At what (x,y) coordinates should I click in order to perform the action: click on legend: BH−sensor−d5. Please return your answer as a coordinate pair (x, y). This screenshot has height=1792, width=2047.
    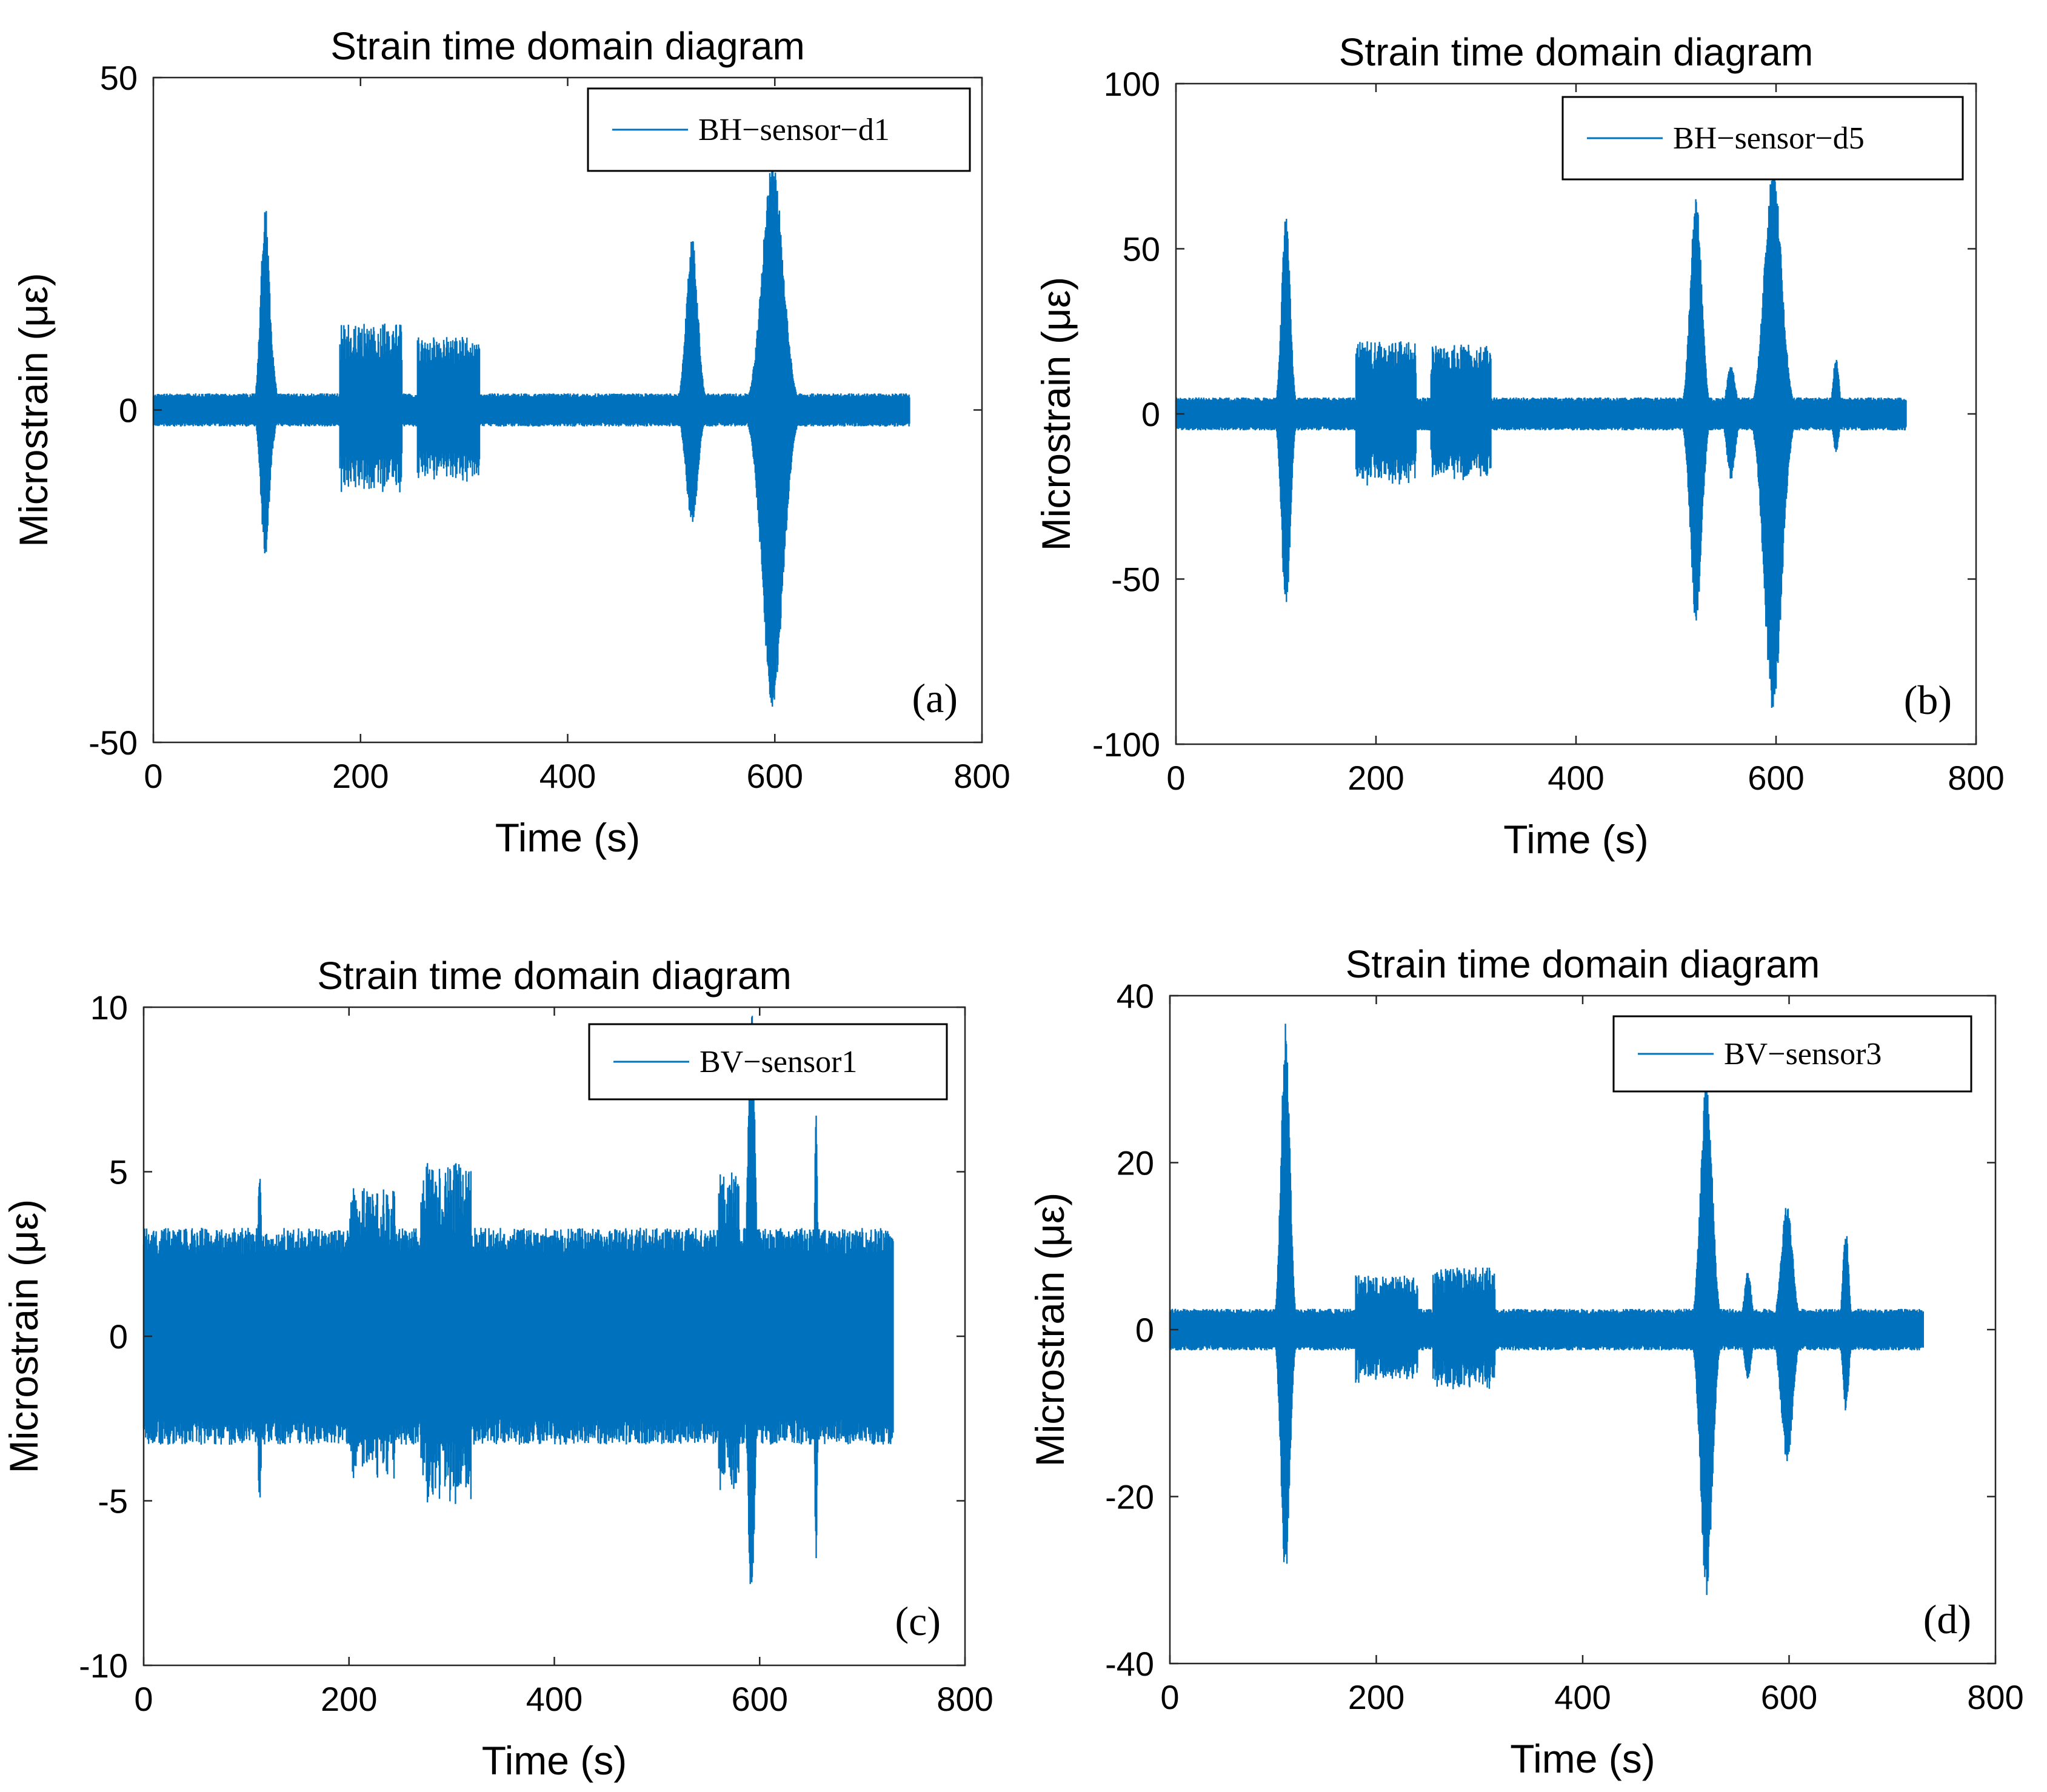
    Looking at the image, I should click on (1762, 138).